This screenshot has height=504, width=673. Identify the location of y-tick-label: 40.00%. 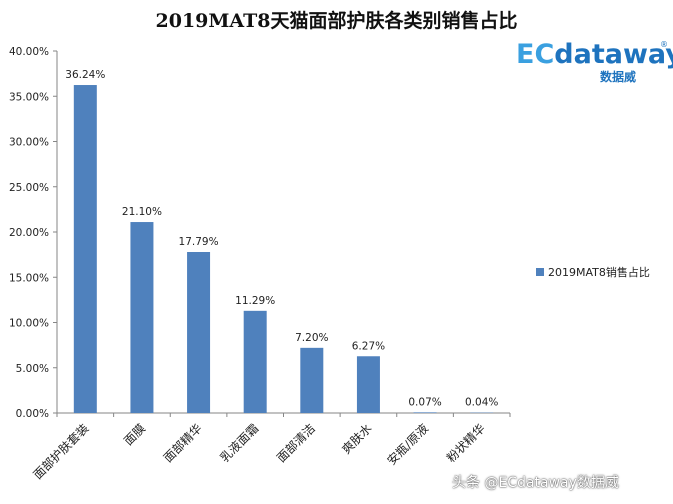
(29, 52).